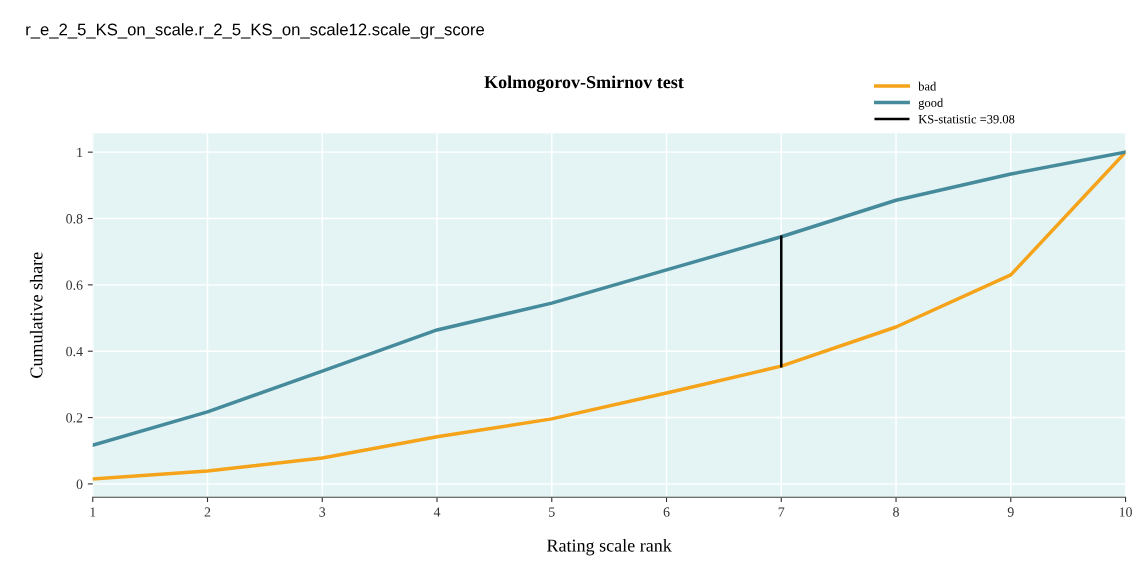 The height and width of the screenshot is (587, 1145). What do you see at coordinates (79, 484) in the screenshot?
I see `y-tick-label: 0` at bounding box center [79, 484].